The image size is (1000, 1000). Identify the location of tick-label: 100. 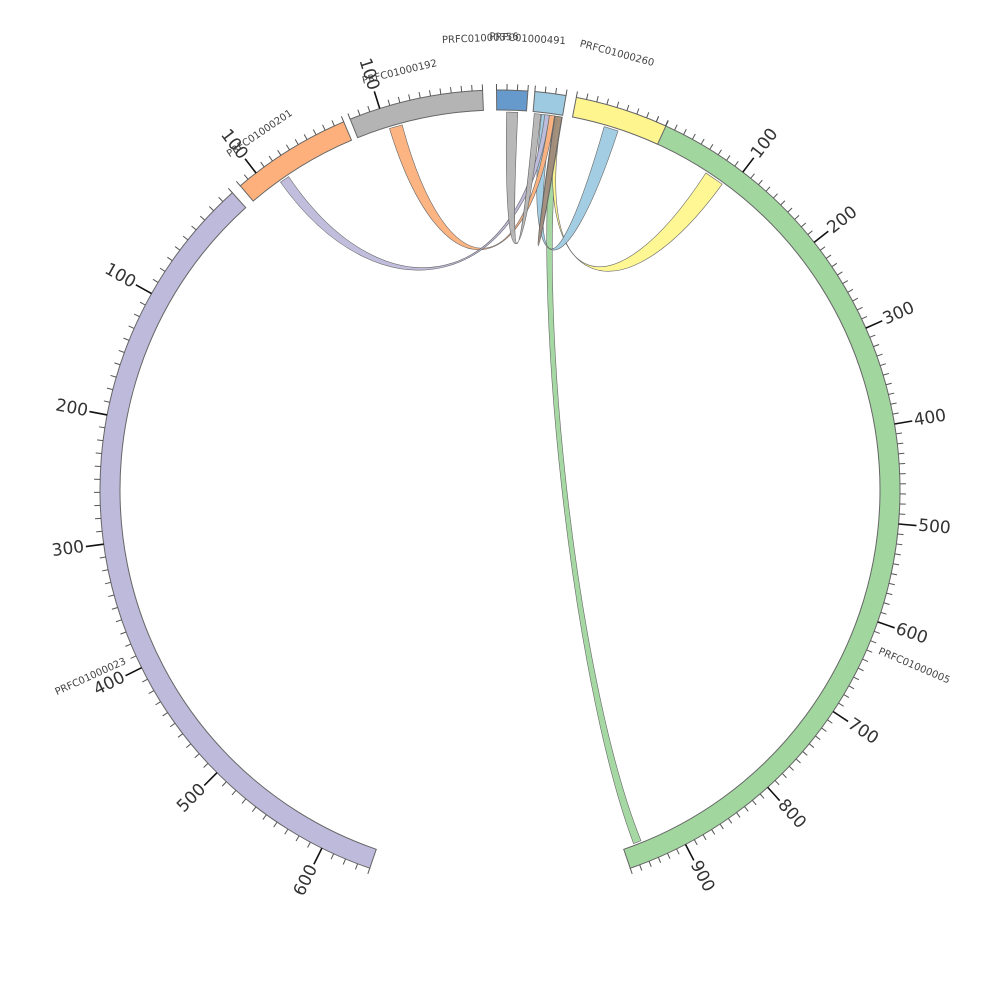
(765, 144).